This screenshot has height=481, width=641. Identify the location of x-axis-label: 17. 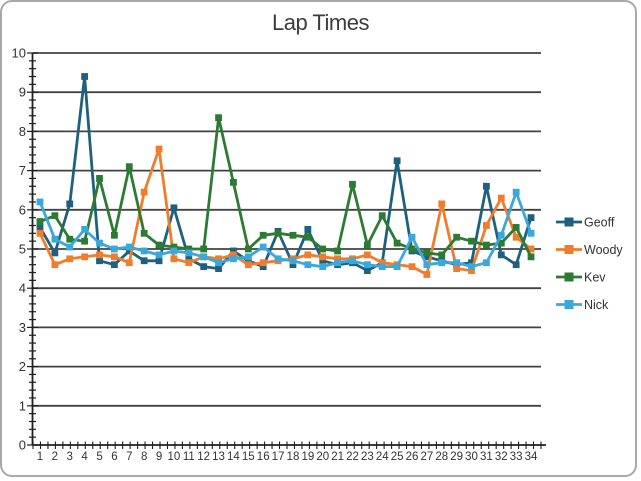
(278, 457).